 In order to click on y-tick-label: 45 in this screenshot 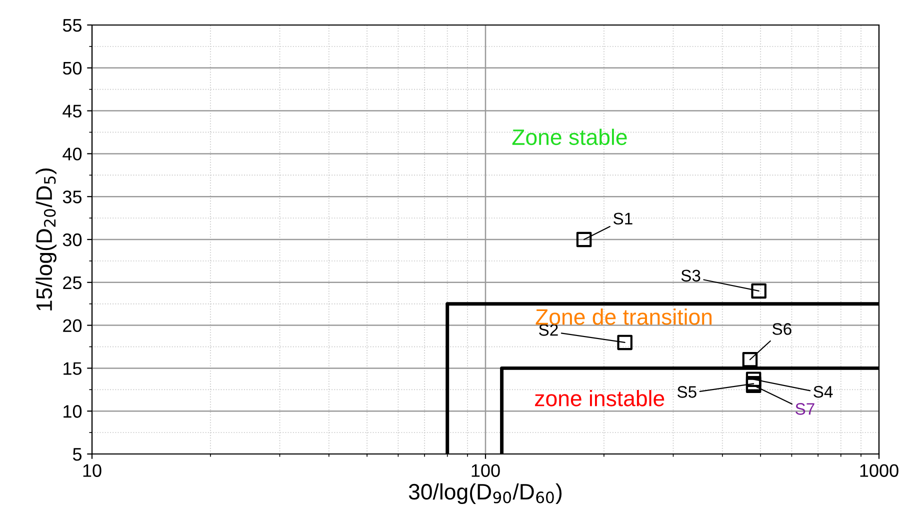, I will do `click(72, 111)`.